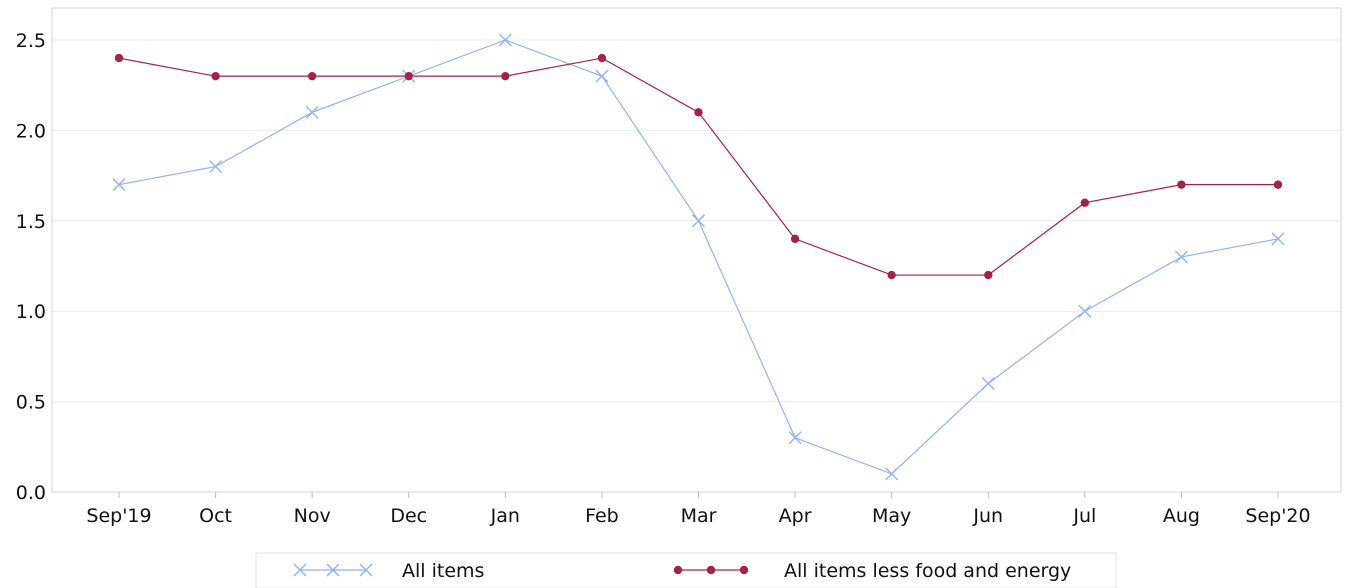 This screenshot has width=1347, height=588. Describe the element at coordinates (31, 222) in the screenshot. I see `y-tick-label: 1.5` at that location.